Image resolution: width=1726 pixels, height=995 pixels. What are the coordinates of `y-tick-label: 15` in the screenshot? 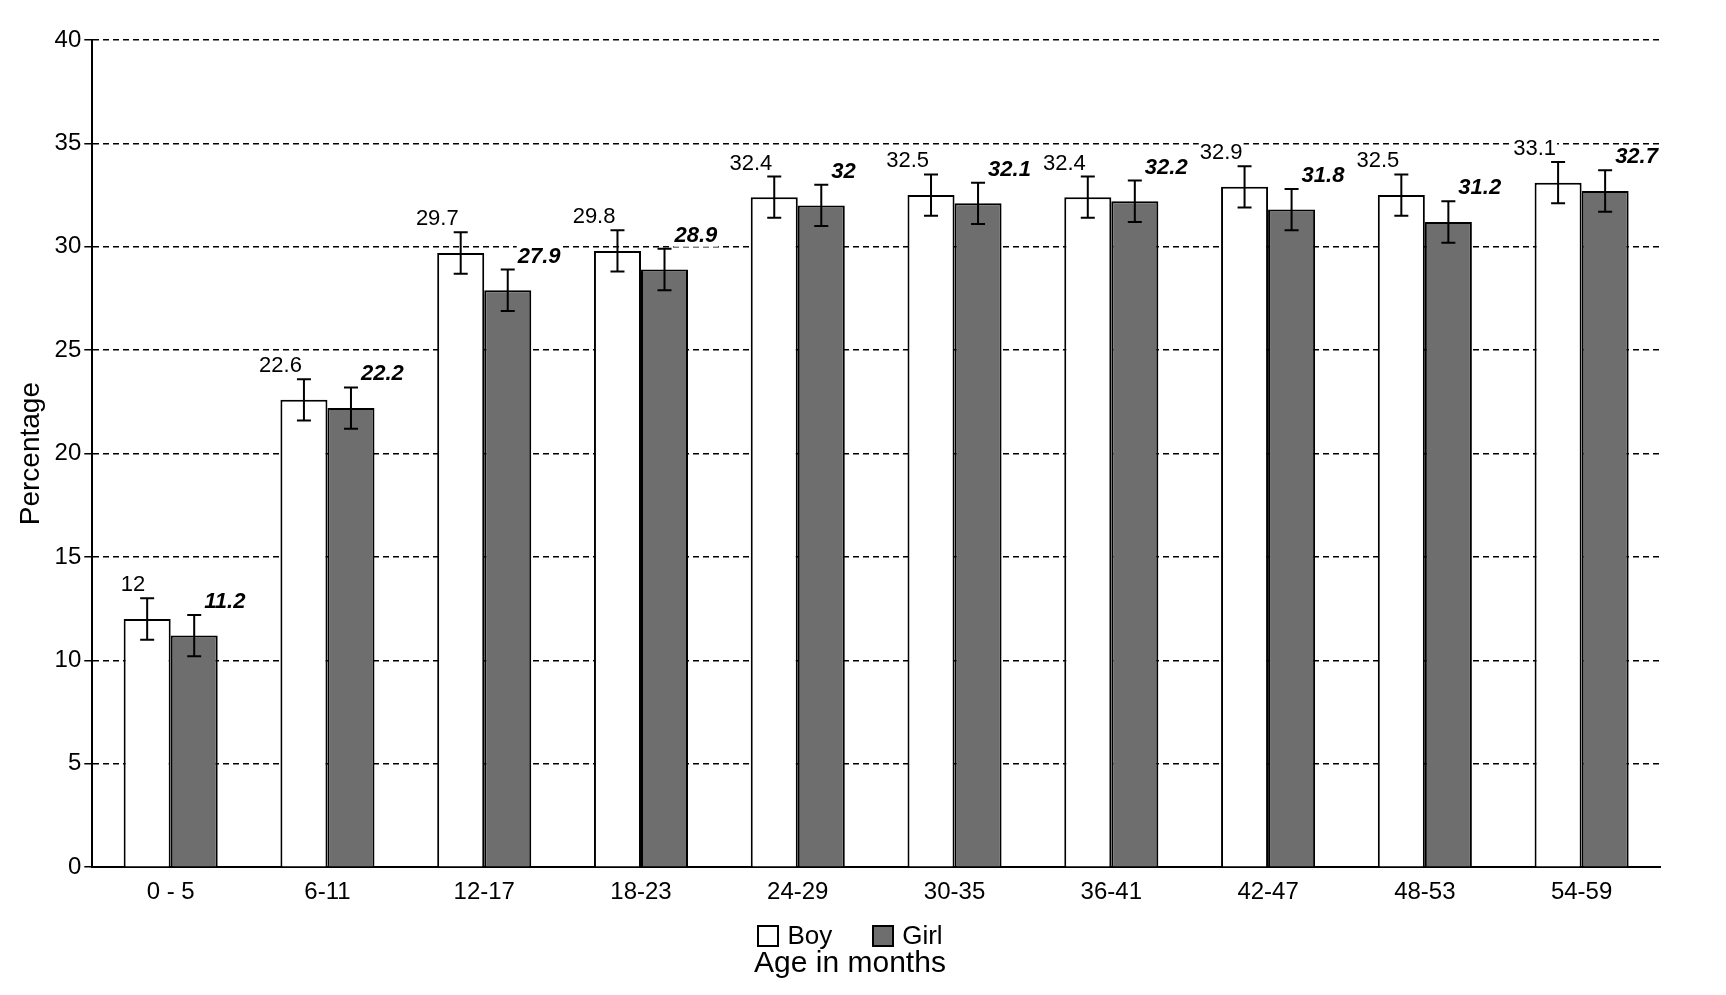 It's located at (68, 555).